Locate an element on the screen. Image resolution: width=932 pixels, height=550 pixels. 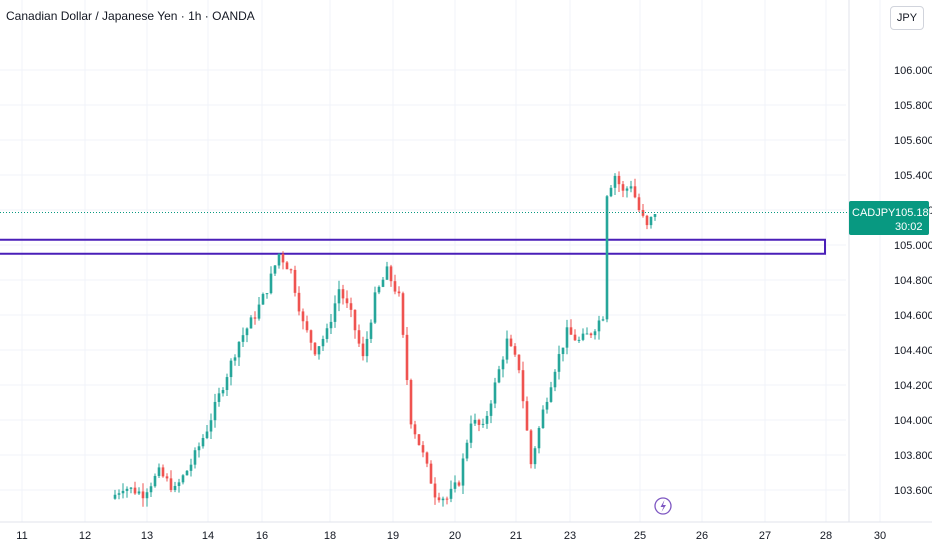
x-tick-label: 20 is located at coordinates (455, 536).